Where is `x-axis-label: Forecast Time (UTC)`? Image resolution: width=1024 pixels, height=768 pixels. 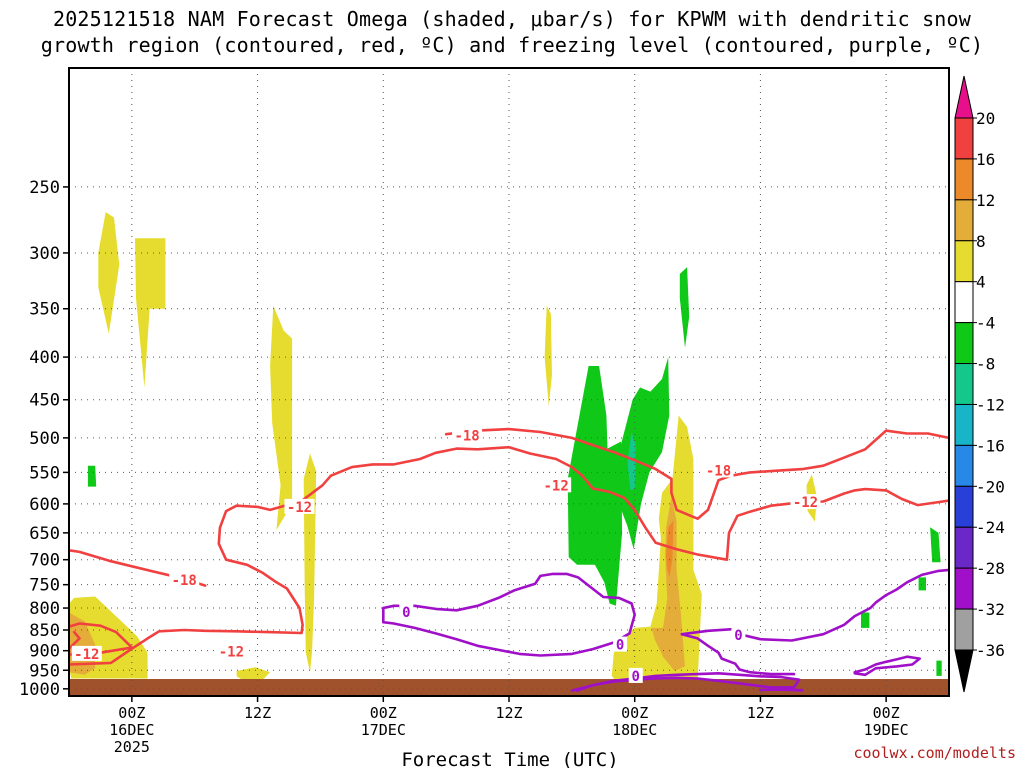
x-axis-label: Forecast Time (UTC) is located at coordinates (509, 758).